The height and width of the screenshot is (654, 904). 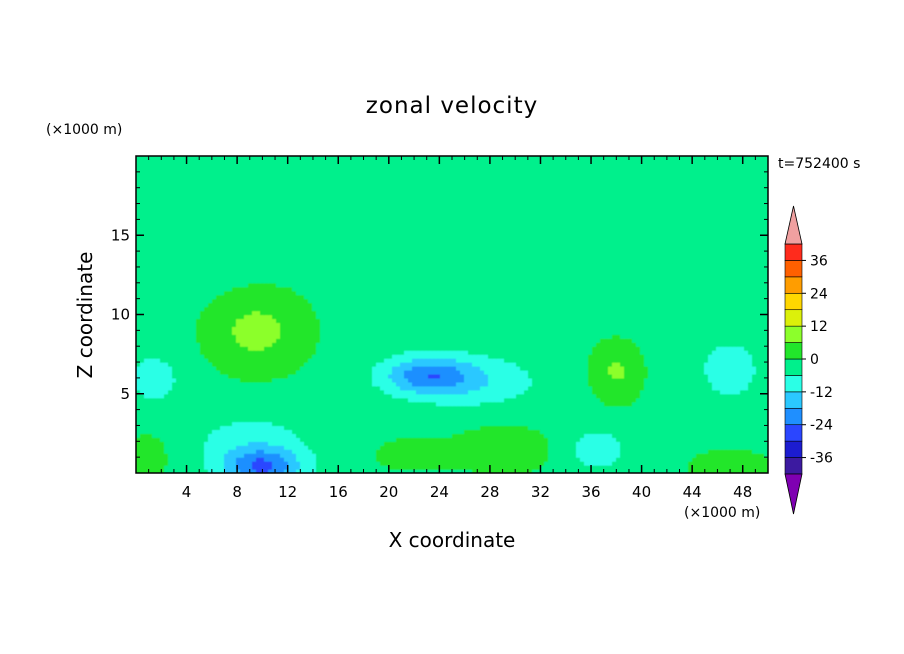 I want to click on colorbar-tick-label: 0, so click(x=814, y=360).